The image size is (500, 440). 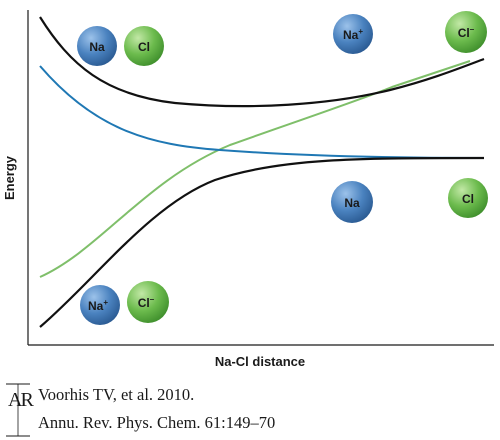 I want to click on x-axis-label: Na-Cl distance, so click(x=260, y=361).